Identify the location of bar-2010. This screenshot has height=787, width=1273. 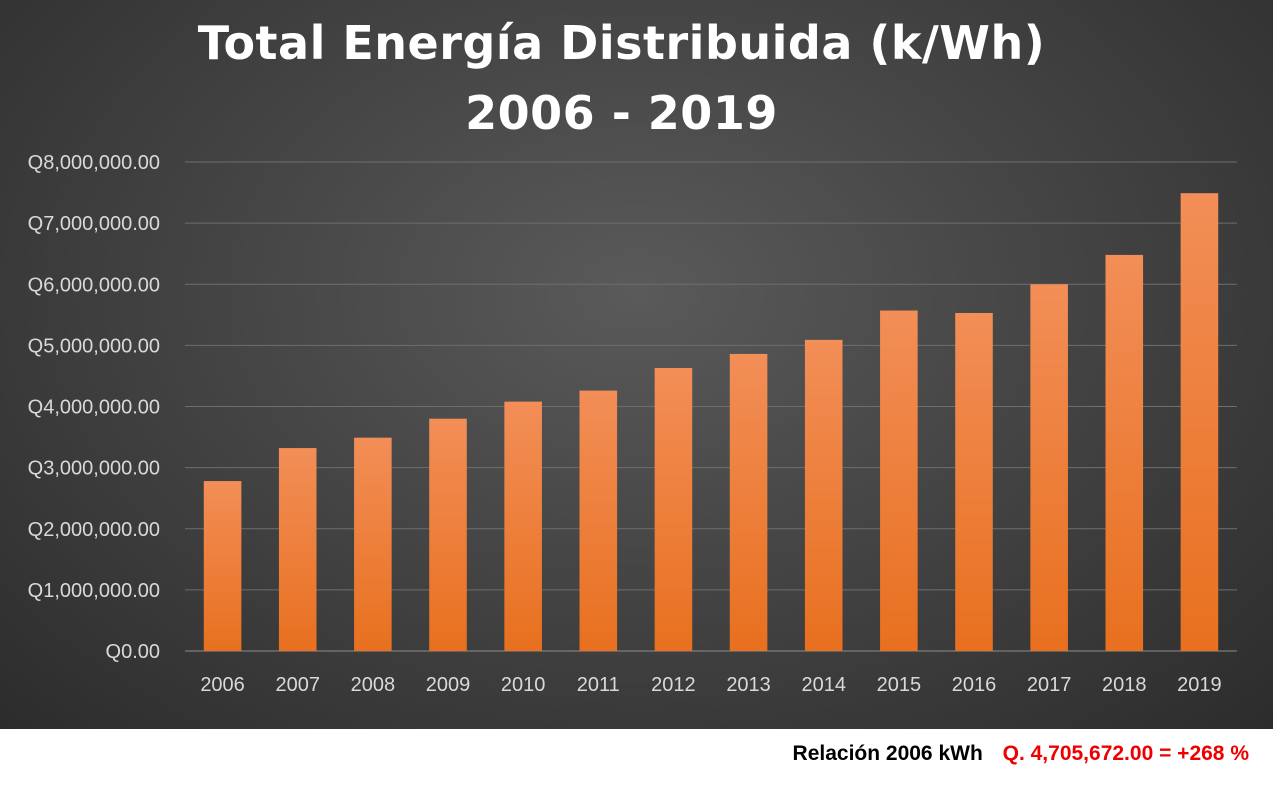
(523, 526).